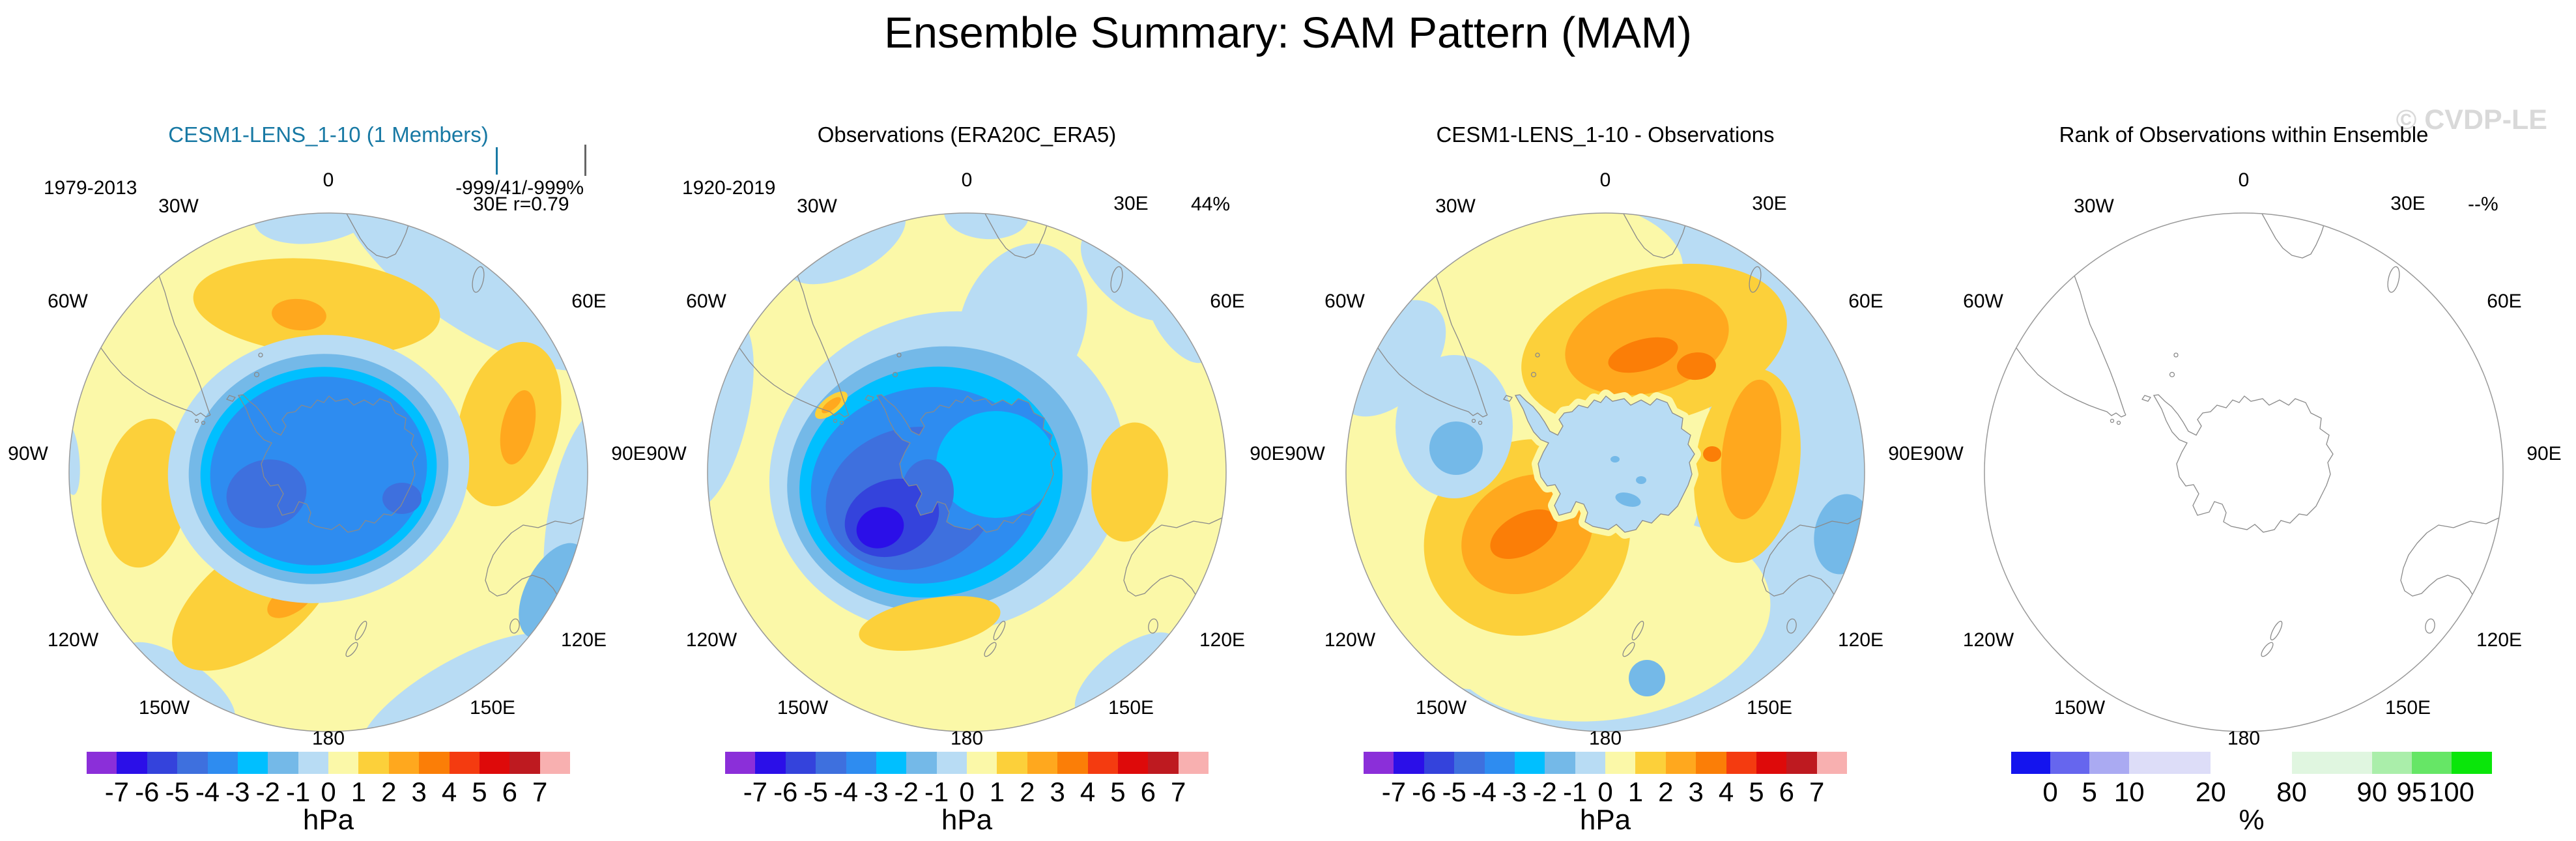 The width and height of the screenshot is (2576, 841). Describe the element at coordinates (1211, 204) in the screenshot. I see `stat-percent: 44%` at that location.